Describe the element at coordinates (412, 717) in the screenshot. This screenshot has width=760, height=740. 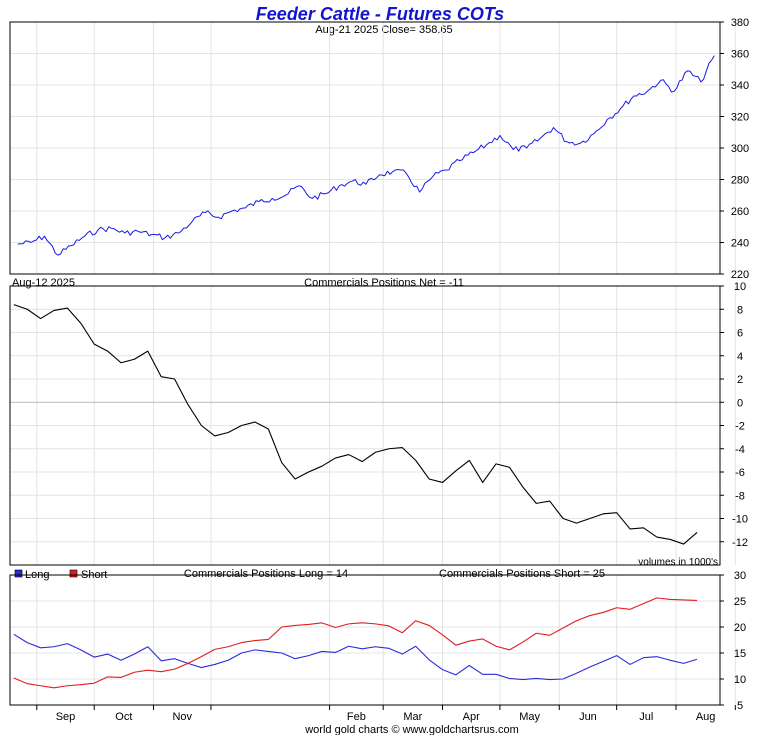
I see `x-tick-label: Mar` at that location.